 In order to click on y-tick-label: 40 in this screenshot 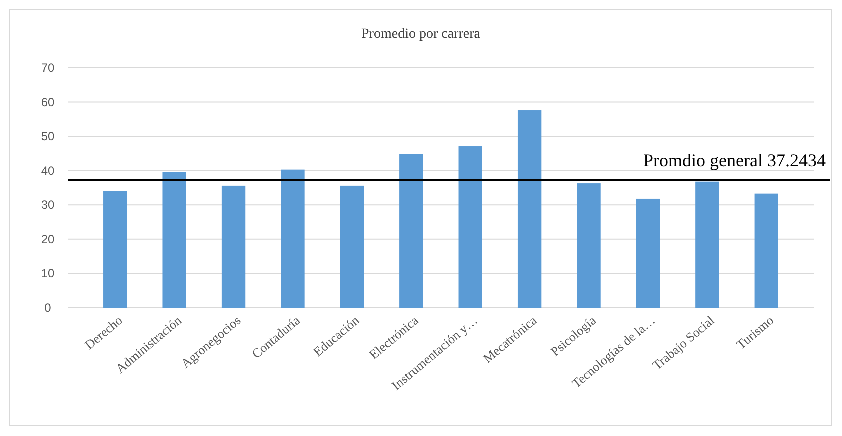, I will do `click(48, 171)`.